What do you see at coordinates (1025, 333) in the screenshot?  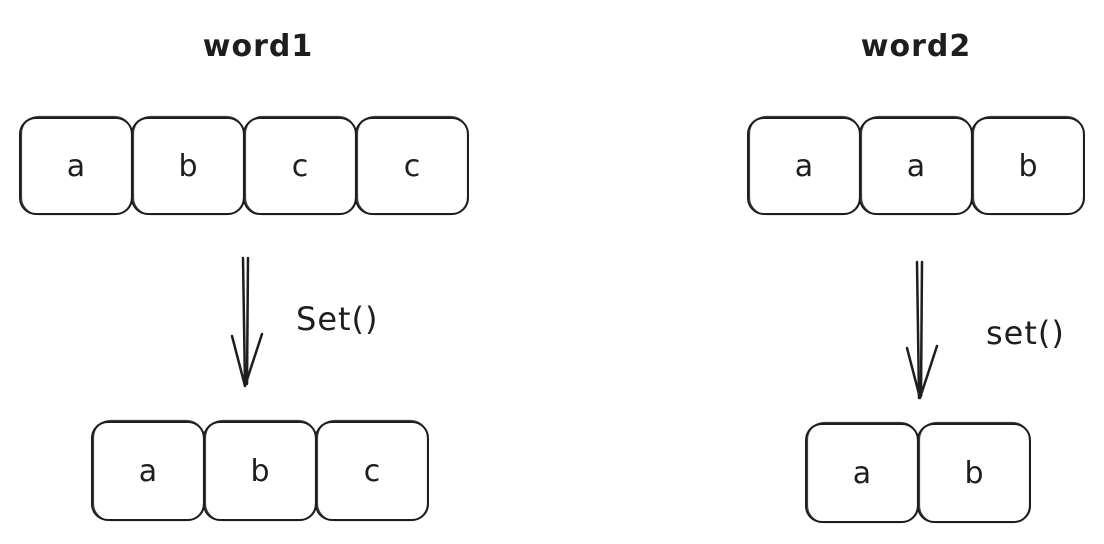 I see `word2-operation-label: set()` at bounding box center [1025, 333].